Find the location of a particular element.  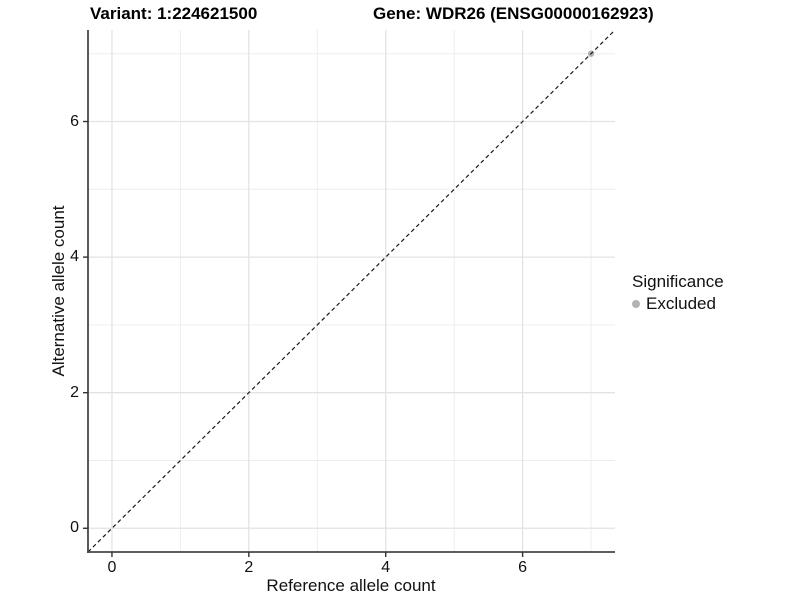

x-axis-title: Reference allele count is located at coordinates (351, 585).